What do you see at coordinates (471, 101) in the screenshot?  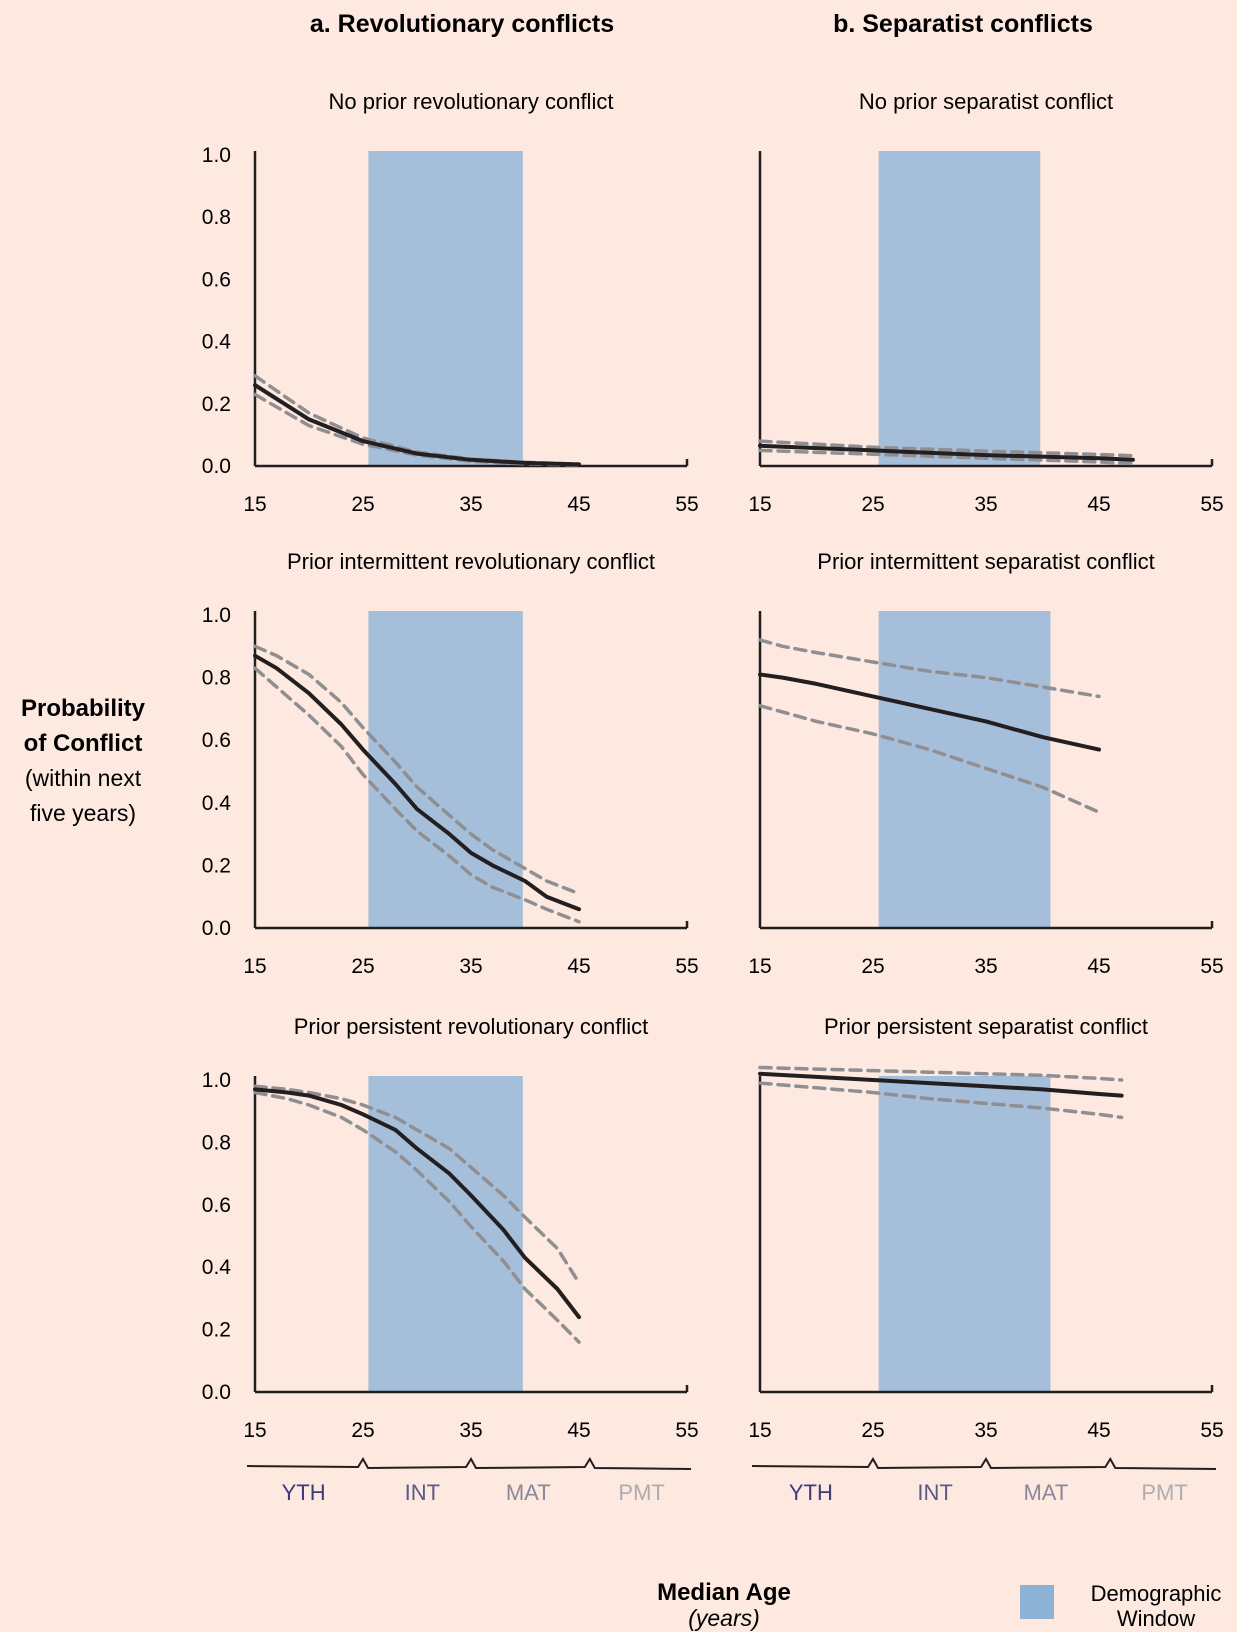 I see `panel-title: No prior revolutionary conflict` at bounding box center [471, 101].